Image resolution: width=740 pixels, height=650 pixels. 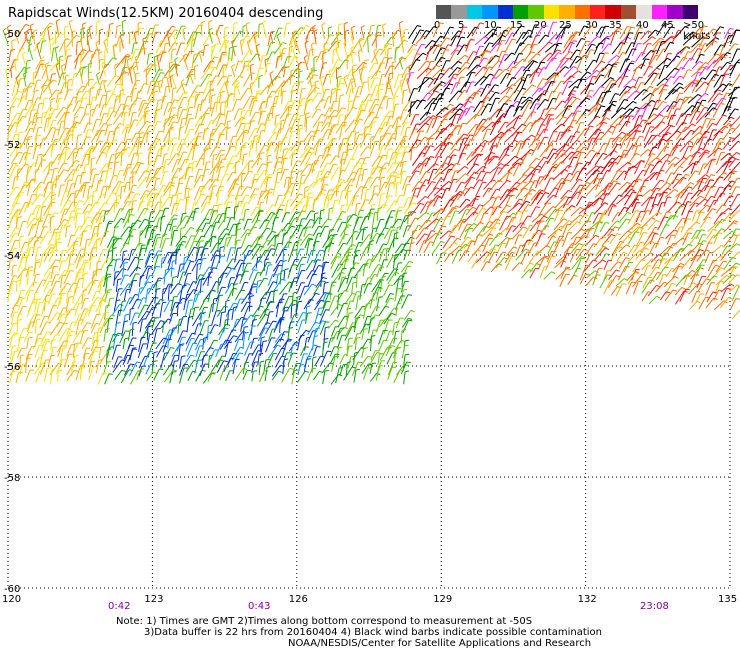 What do you see at coordinates (565, 25) in the screenshot?
I see `legend-label: 25` at bounding box center [565, 25].